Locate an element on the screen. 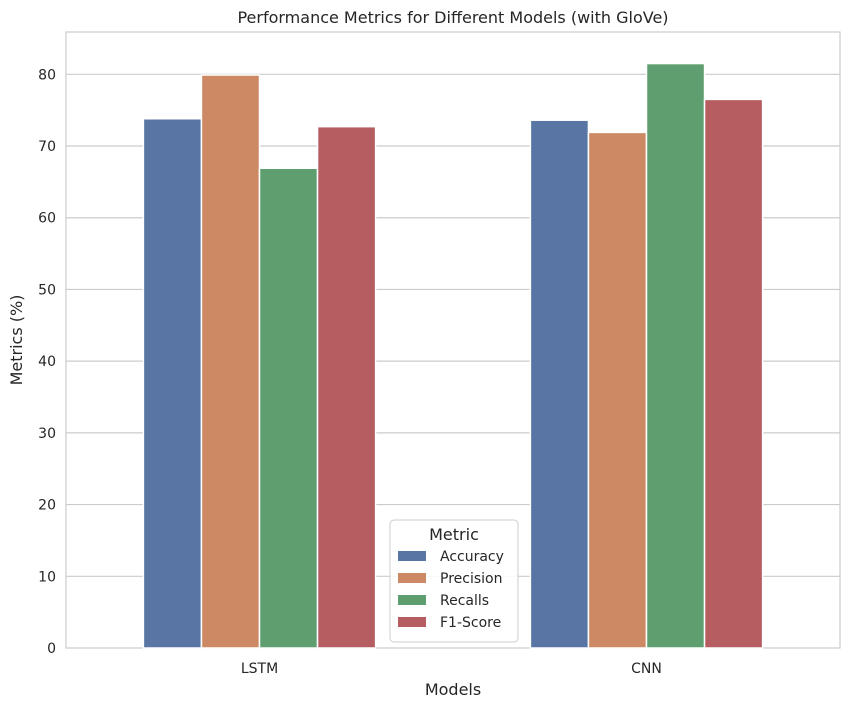 This screenshot has width=851, height=710. y-axis-label: Metrics (%) is located at coordinates (16, 340).